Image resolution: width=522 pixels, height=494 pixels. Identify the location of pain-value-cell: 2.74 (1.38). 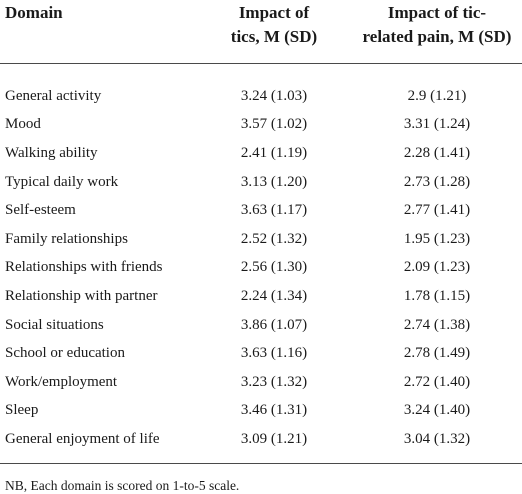
(437, 324).